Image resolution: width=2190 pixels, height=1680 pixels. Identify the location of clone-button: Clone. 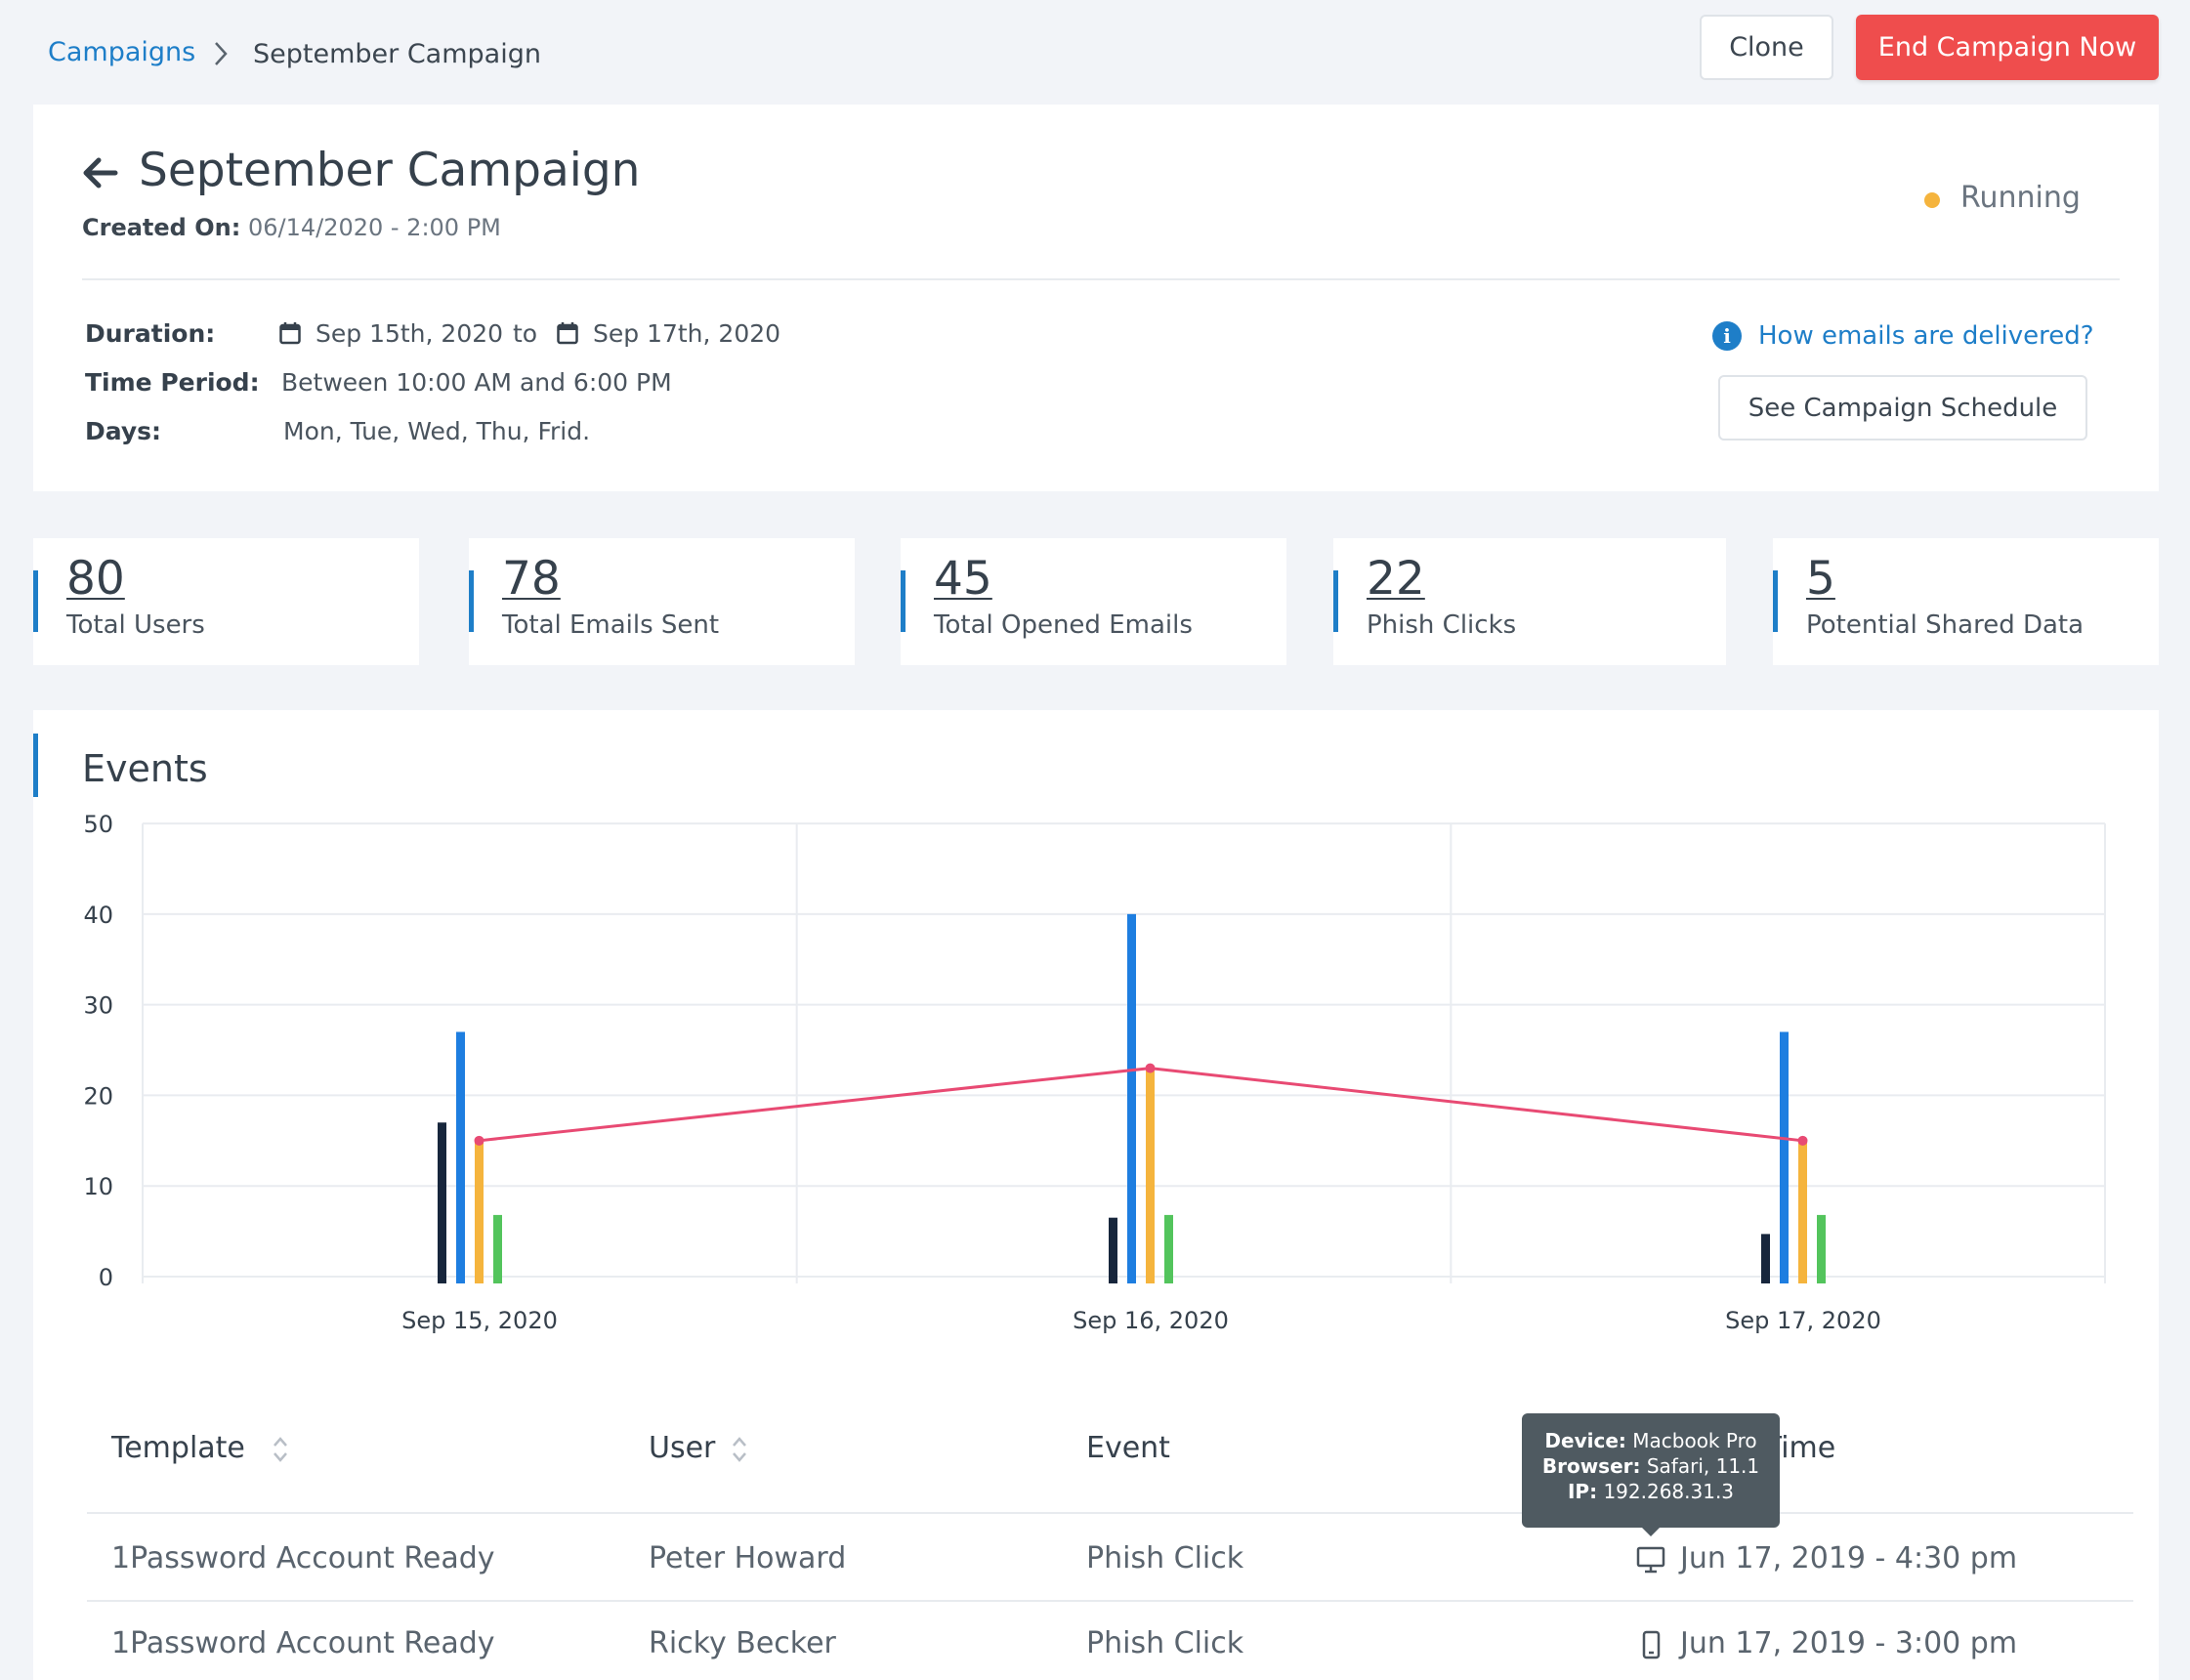
(1766, 47).